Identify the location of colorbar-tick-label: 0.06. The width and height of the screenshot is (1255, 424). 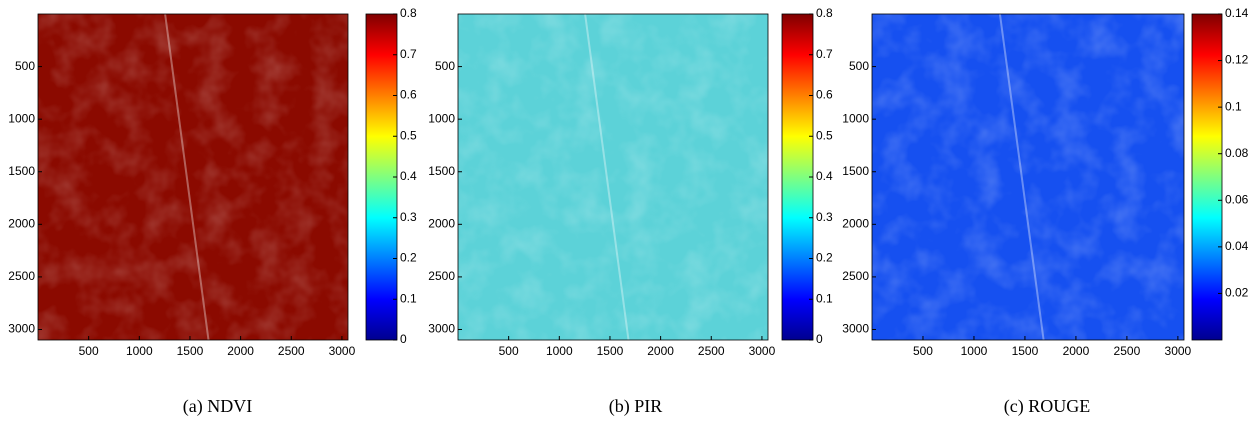
(1237, 199).